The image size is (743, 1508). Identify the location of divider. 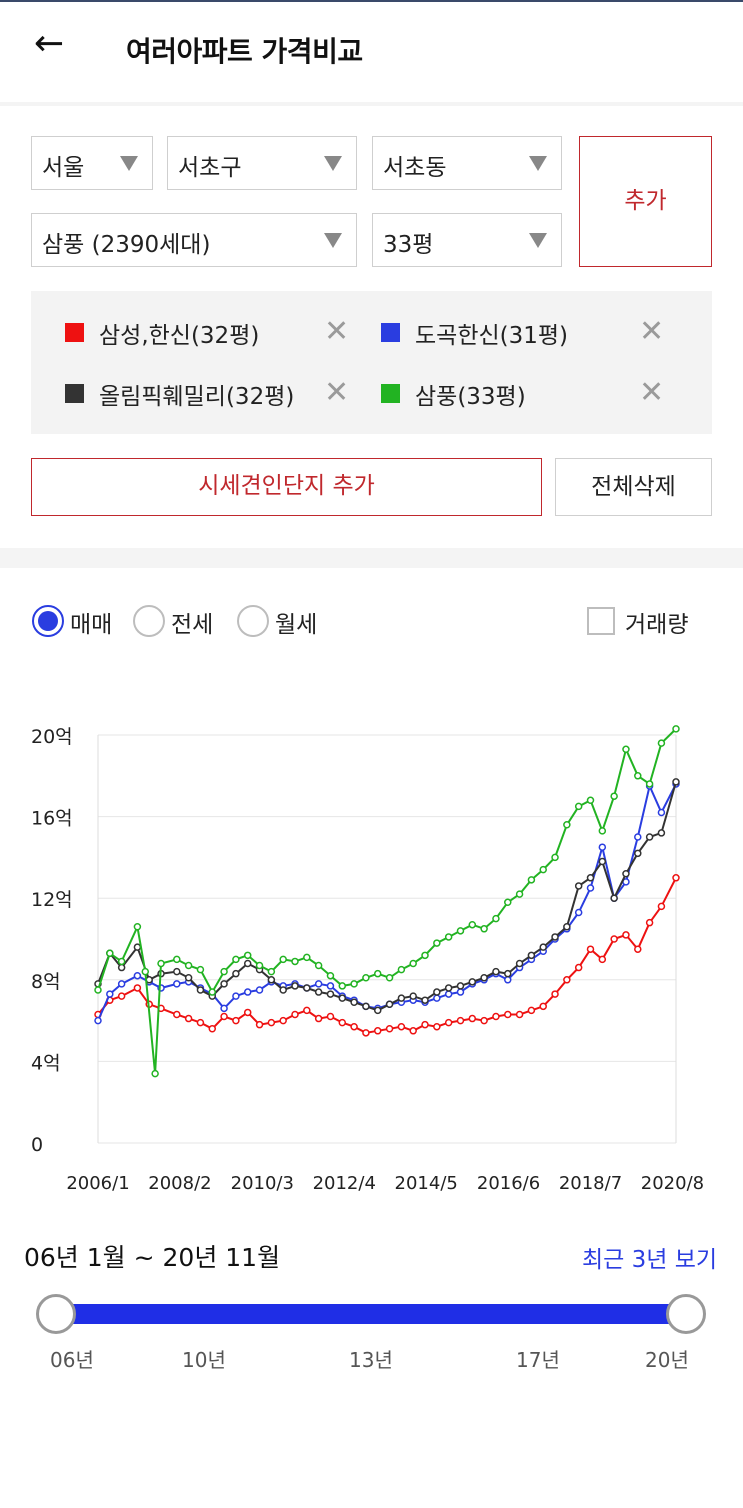
(371, 104).